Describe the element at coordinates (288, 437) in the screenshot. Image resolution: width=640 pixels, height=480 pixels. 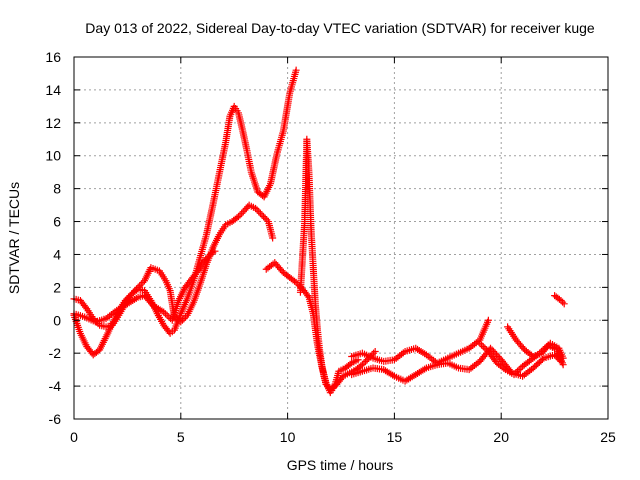
I see `x-tick-label: 10` at that location.